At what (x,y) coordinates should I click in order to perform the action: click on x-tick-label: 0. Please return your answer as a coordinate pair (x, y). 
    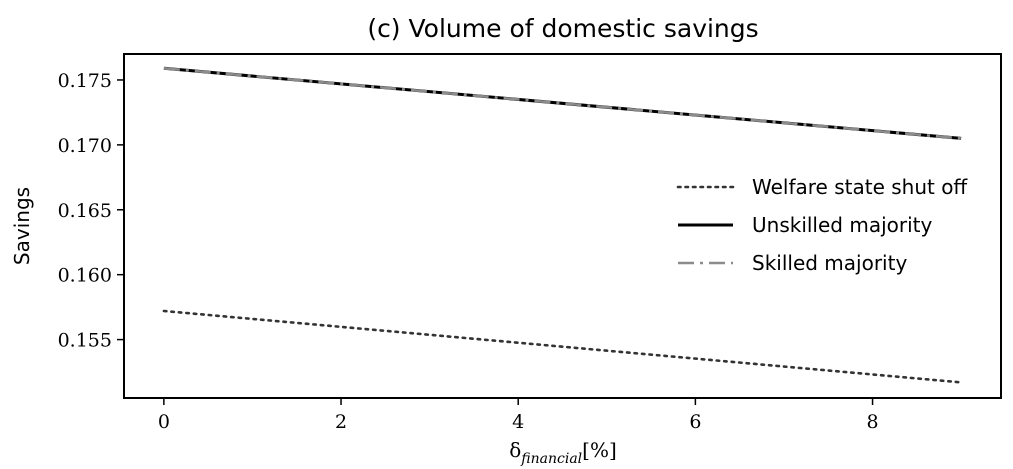
    Looking at the image, I should click on (164, 422).